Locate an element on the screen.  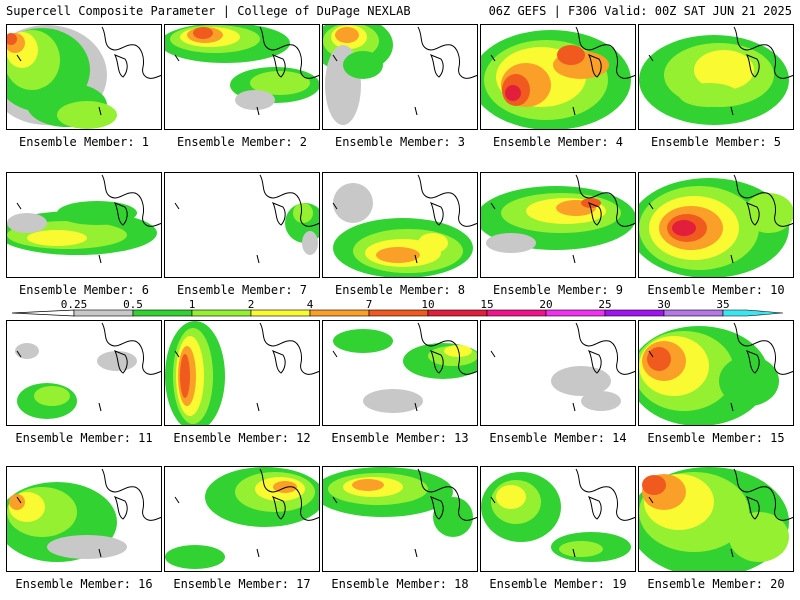
colorbar-tick-label: 20 is located at coordinates (545, 304).